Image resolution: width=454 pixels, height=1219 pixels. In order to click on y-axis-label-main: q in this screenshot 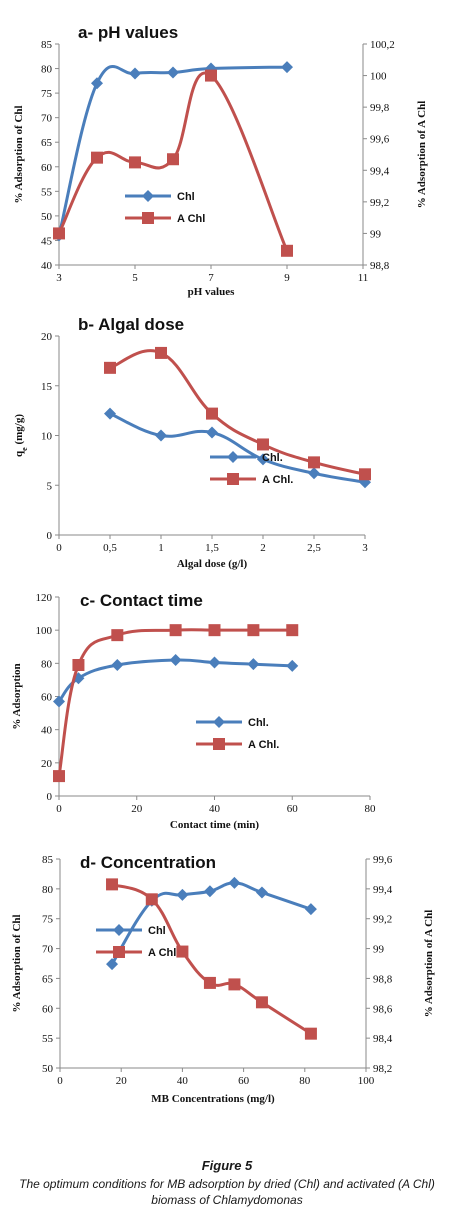, I will do `click(19, 453)`.